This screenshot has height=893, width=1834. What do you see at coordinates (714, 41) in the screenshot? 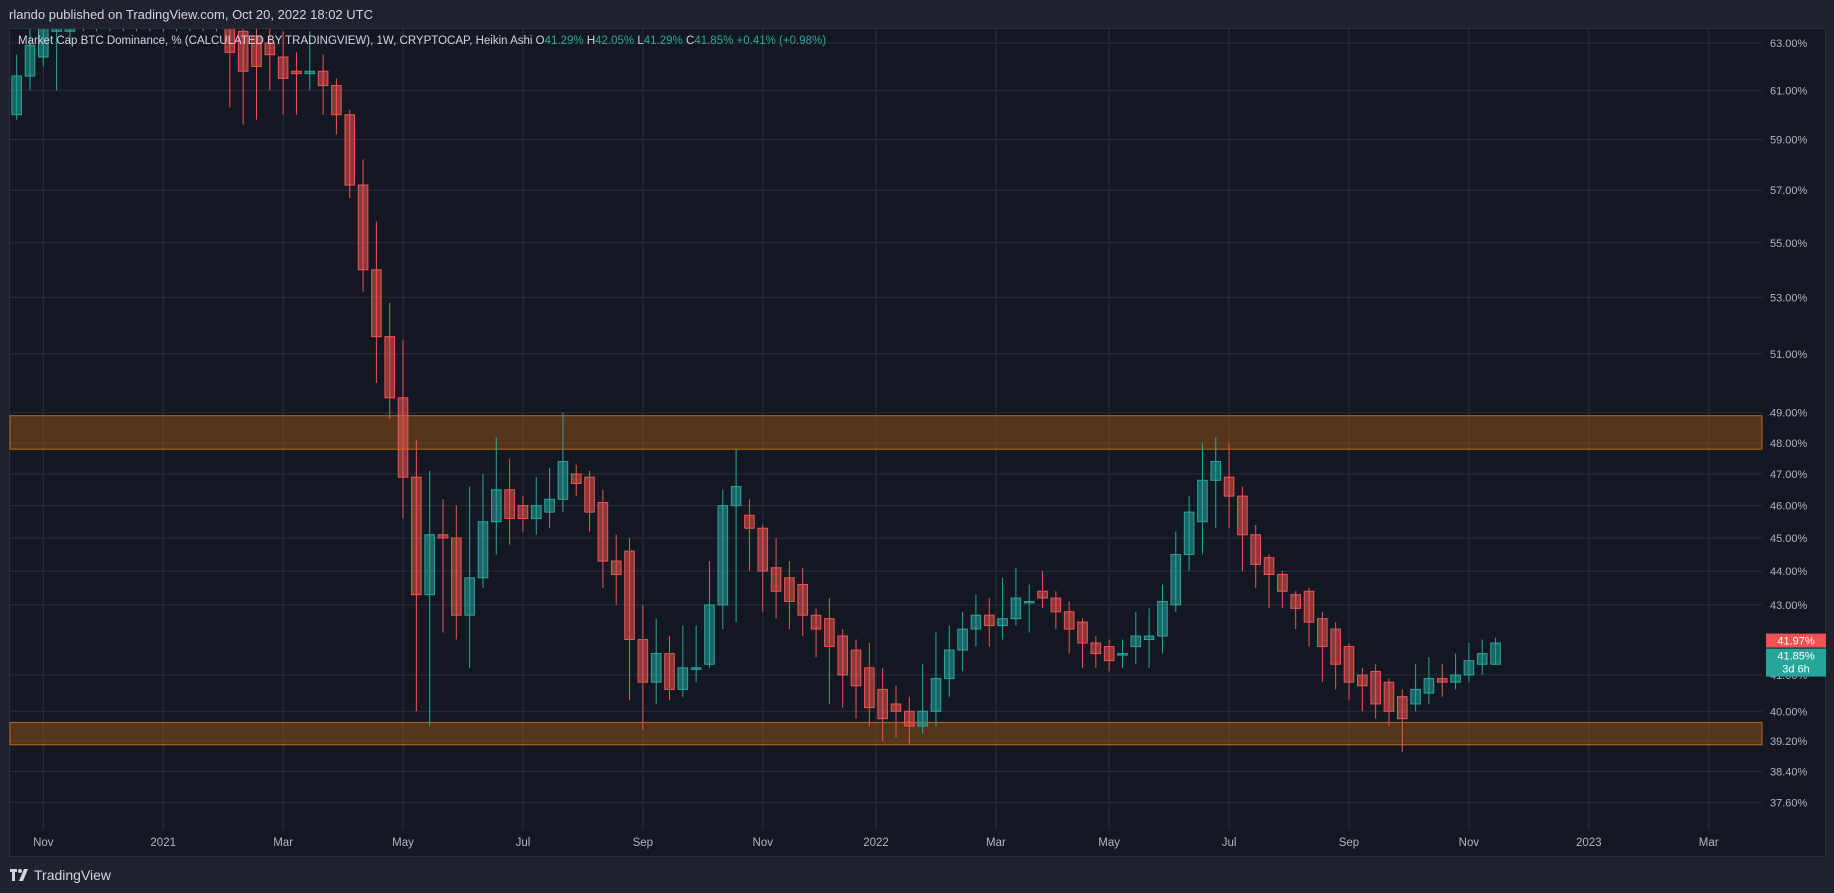
I see `legend-close-value: 41.85%` at bounding box center [714, 41].